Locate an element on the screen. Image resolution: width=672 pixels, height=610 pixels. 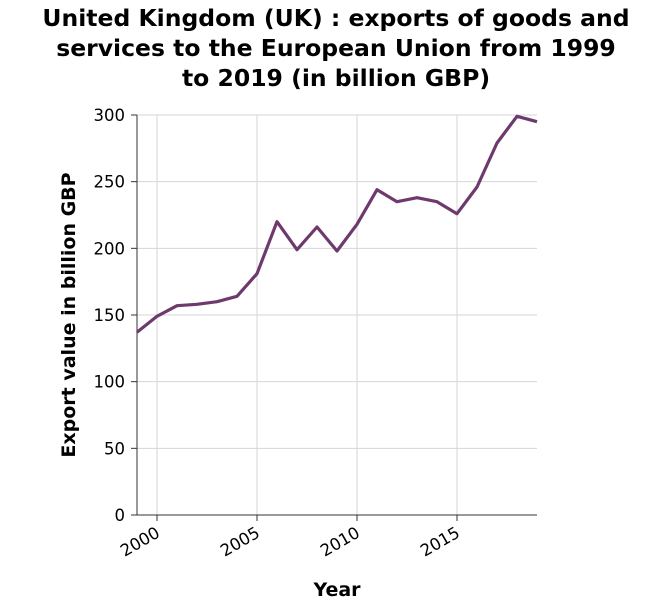
chart-title-line-2: services to the European Union from 1999 is located at coordinates (336, 48).